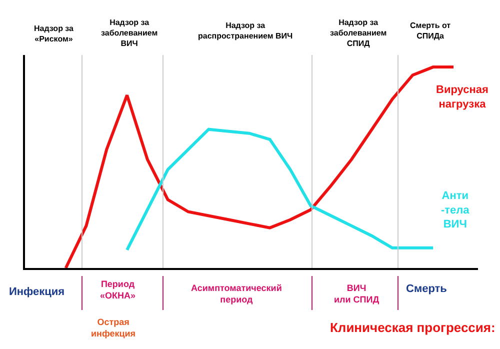 The width and height of the screenshot is (500, 349). I want to click on text: ВИЧ или СПИД, so click(357, 294).